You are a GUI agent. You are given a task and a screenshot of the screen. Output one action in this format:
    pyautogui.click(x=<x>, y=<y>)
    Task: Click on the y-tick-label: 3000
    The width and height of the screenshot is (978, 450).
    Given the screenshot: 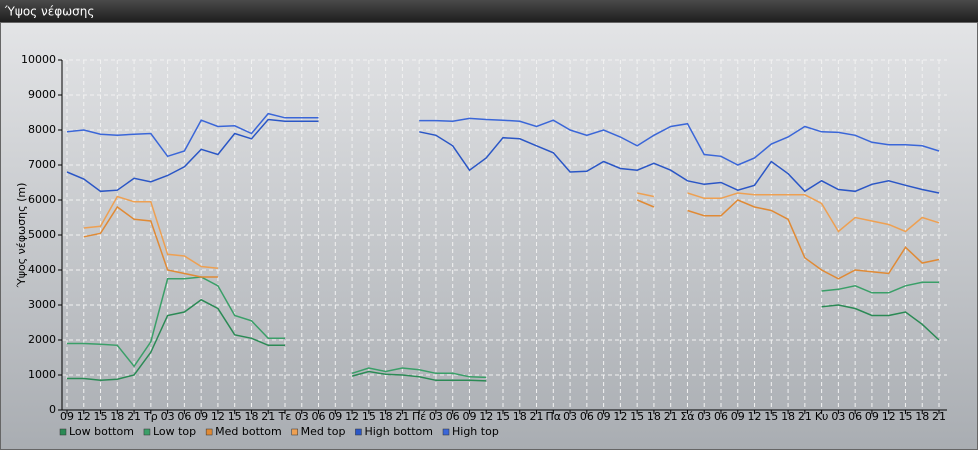 What is the action you would take?
    pyautogui.click(x=42, y=304)
    